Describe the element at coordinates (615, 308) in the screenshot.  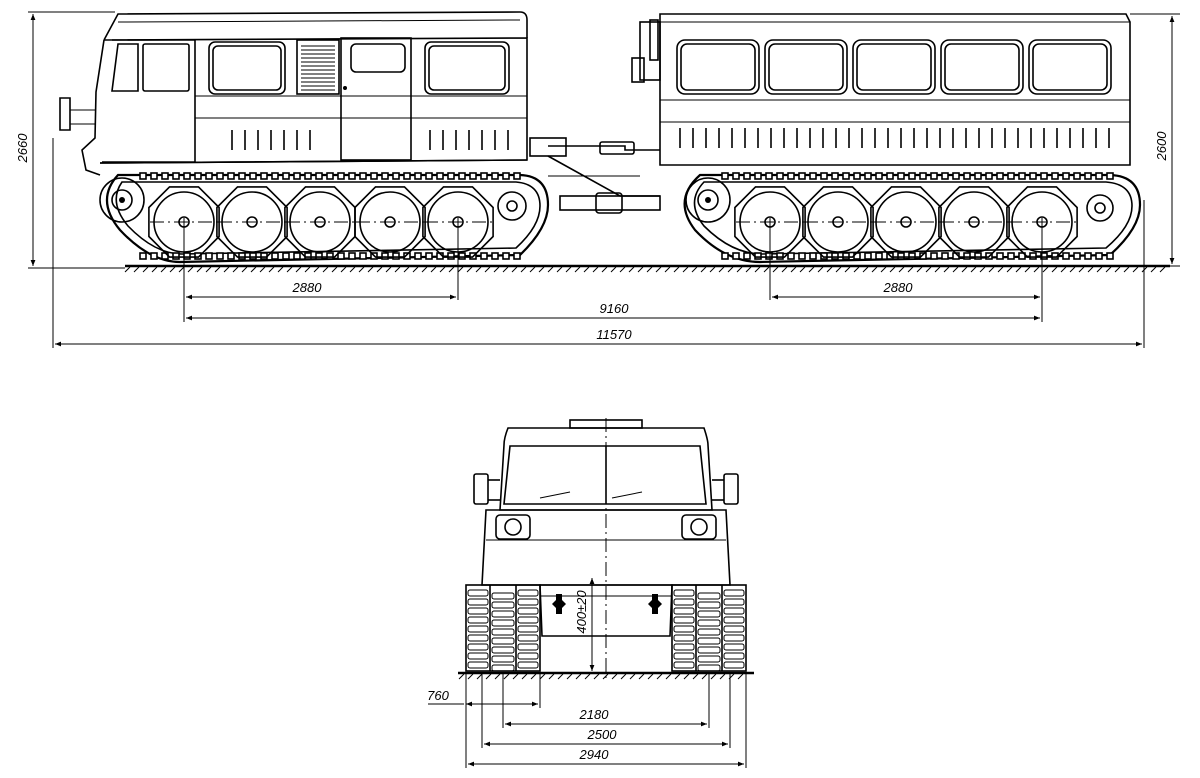
I see `dim-axle-span: 9160` at that location.